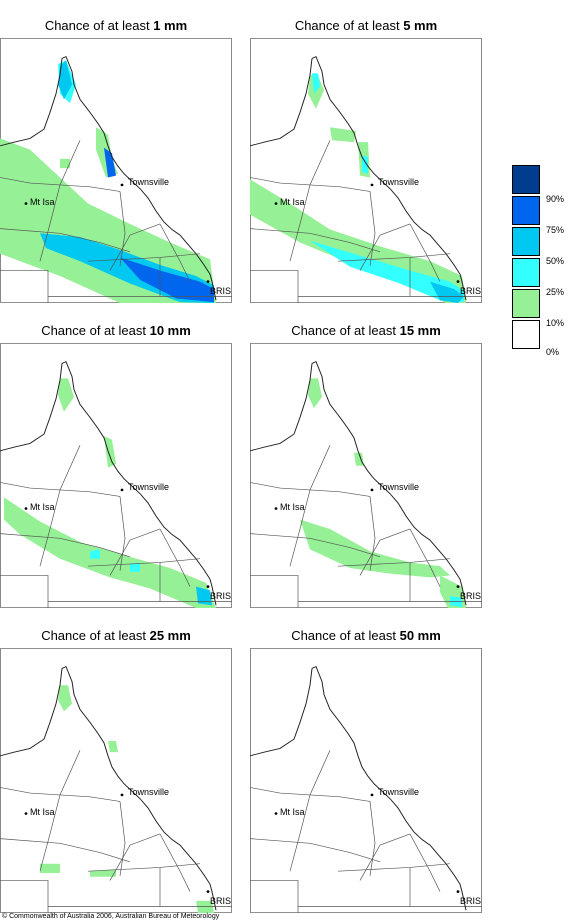 Image resolution: width=570 pixels, height=923 pixels. Describe the element at coordinates (555, 199) in the screenshot. I see `legend-label-90: 90%` at that location.